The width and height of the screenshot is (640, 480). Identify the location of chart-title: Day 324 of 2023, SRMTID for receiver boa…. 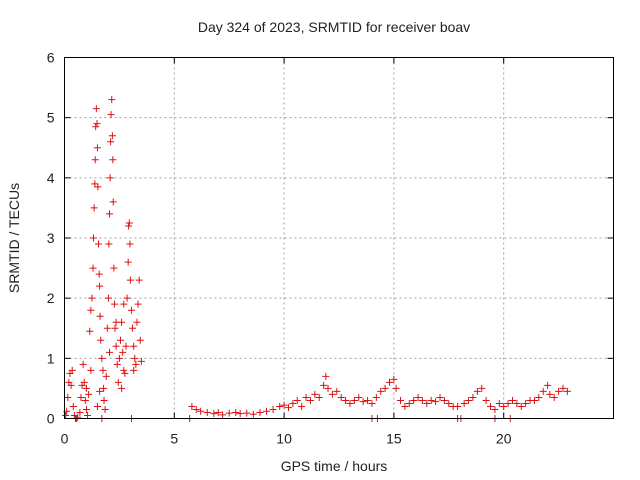
(334, 27).